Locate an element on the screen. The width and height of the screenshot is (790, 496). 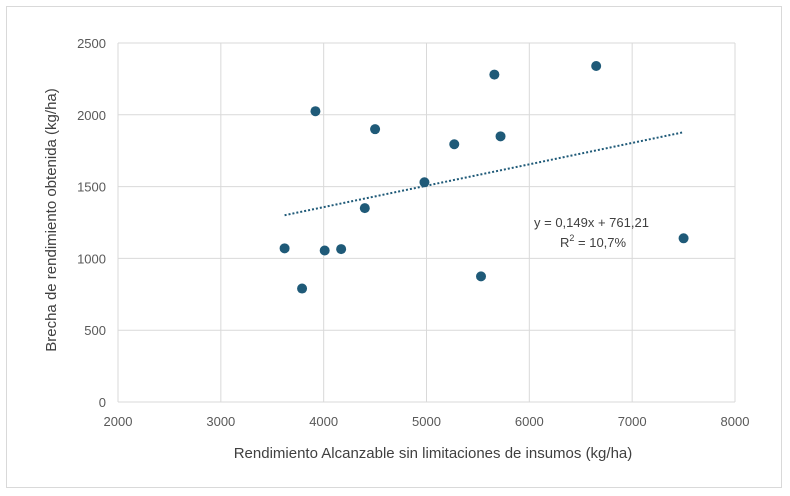
x-tick-label: 8000 is located at coordinates (735, 421).